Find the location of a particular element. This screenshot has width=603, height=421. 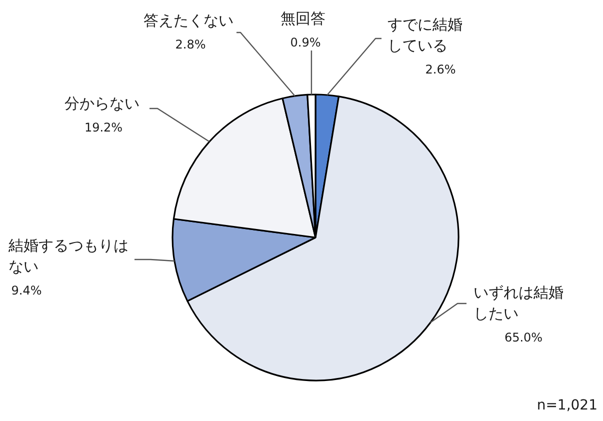

slice-label: 分からない is located at coordinates (102, 103).